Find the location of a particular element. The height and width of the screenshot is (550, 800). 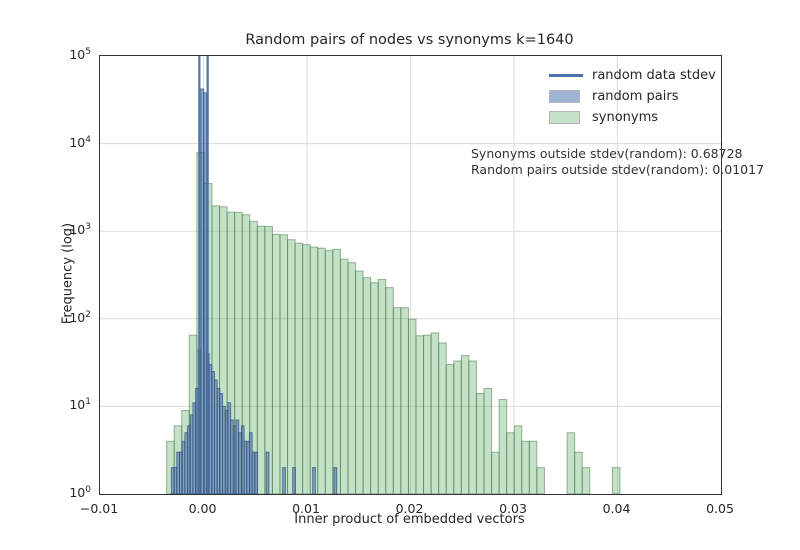

y-tick-label: 10⁵ is located at coordinates (80, 55).